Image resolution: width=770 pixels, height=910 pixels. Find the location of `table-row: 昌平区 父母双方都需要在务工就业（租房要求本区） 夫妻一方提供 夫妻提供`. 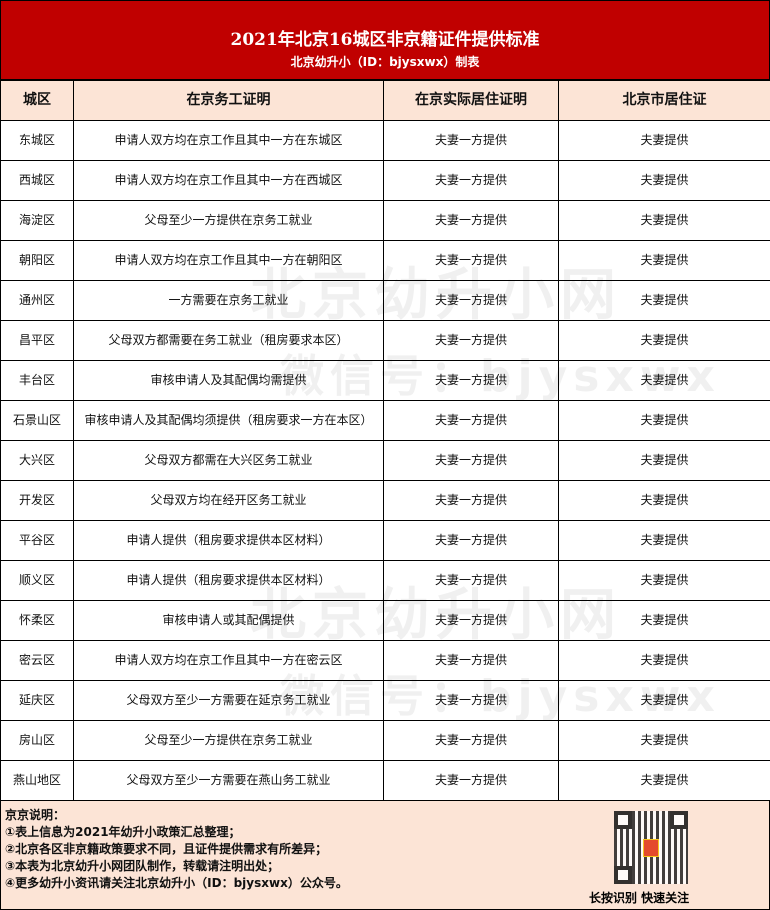

table-row: 昌平区 父母双方都需要在务工就业（租房要求本区） 夫妻一方提供 夫妻提供 is located at coordinates (385, 340).